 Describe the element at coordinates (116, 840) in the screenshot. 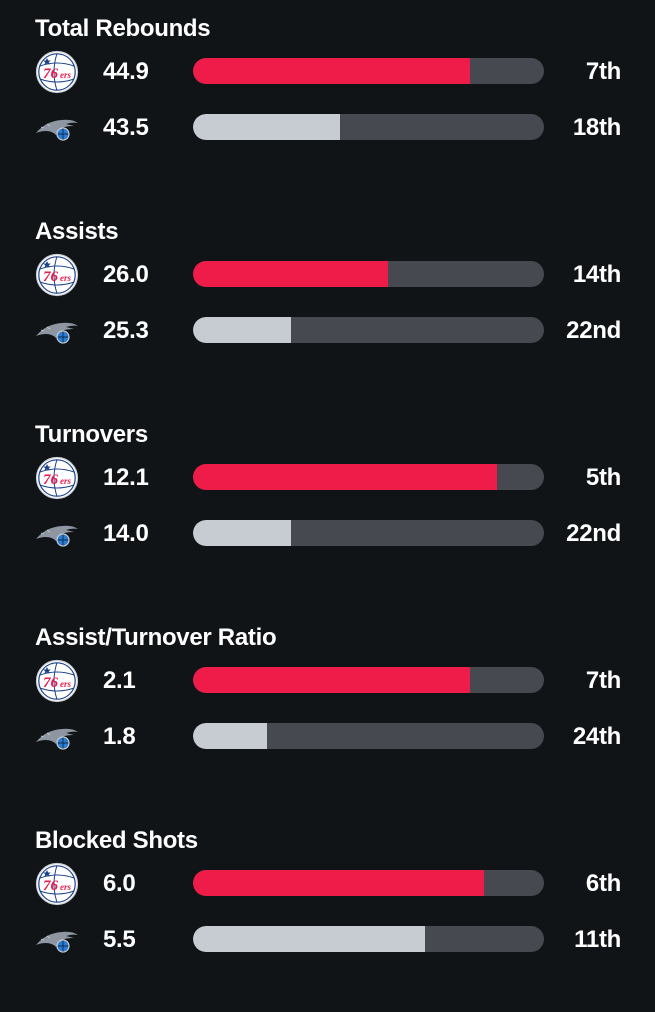

I see `stat-title: Blocked Shots` at that location.